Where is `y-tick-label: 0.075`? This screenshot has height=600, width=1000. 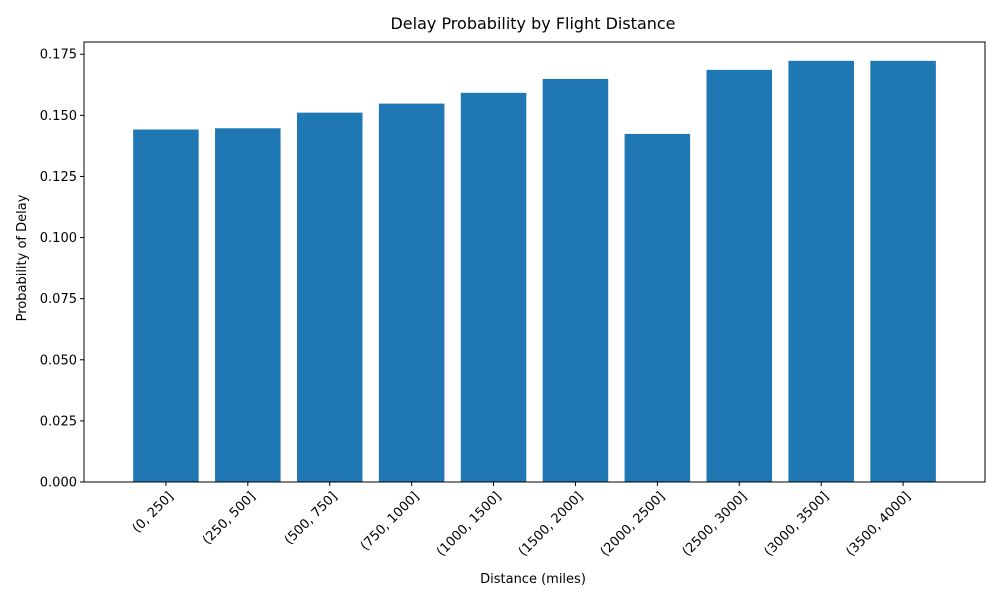
y-tick-label: 0.075 is located at coordinates (58, 299).